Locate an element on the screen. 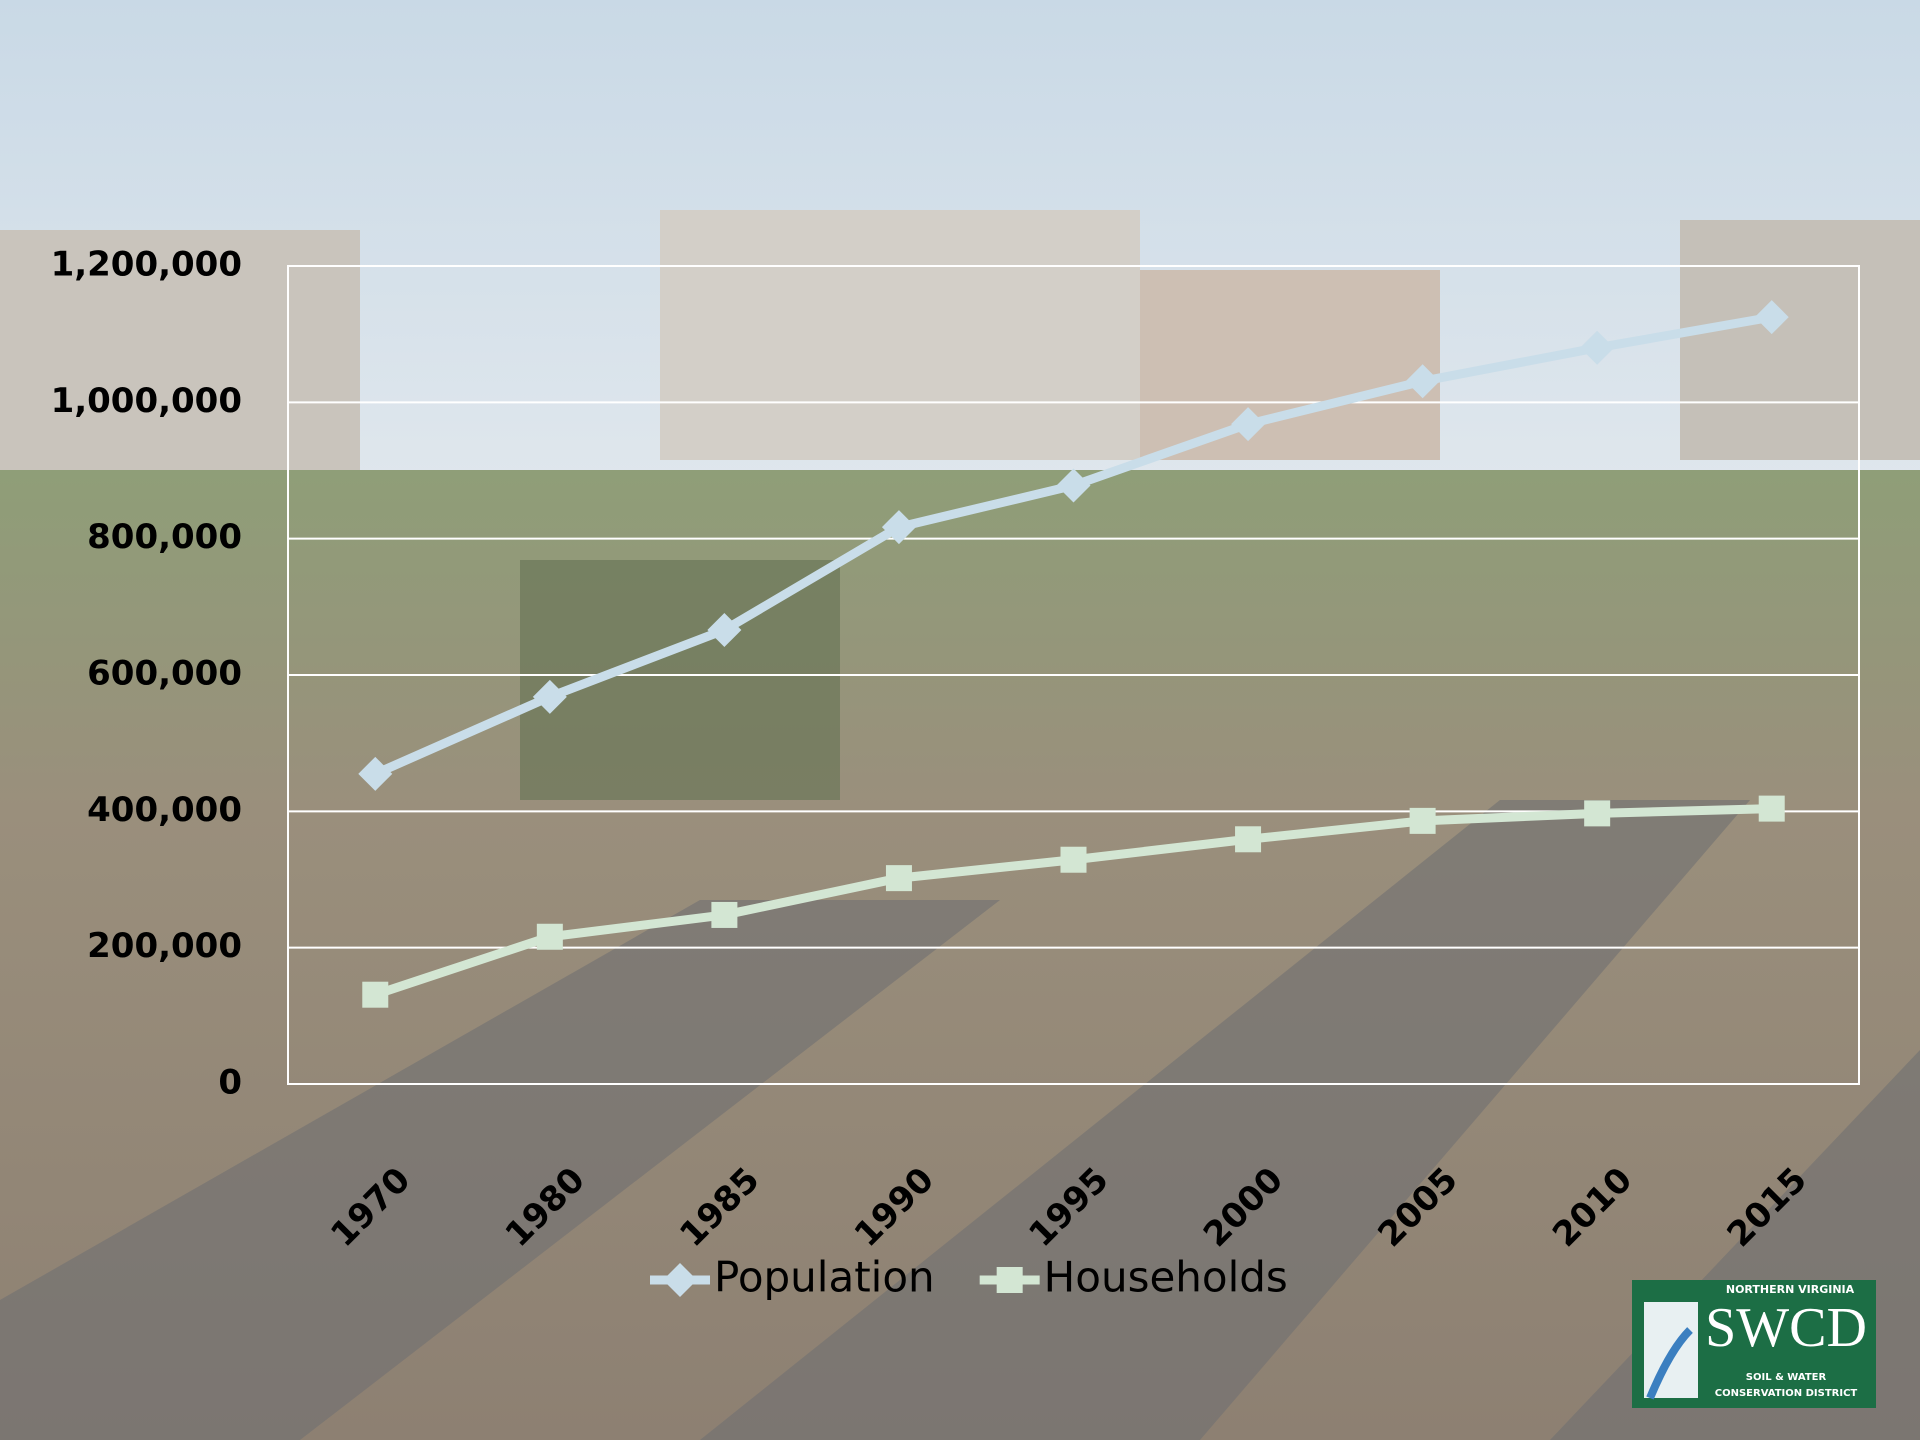 This screenshot has width=1920, height=1440. logo-name: SWCD is located at coordinates (1786, 1328).